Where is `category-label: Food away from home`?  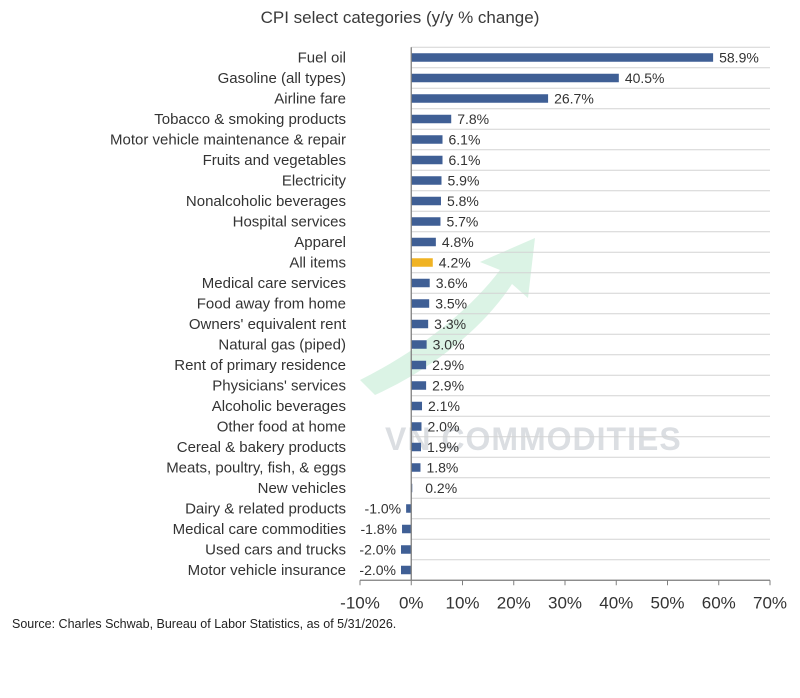 category-label: Food away from home is located at coordinates (271, 304).